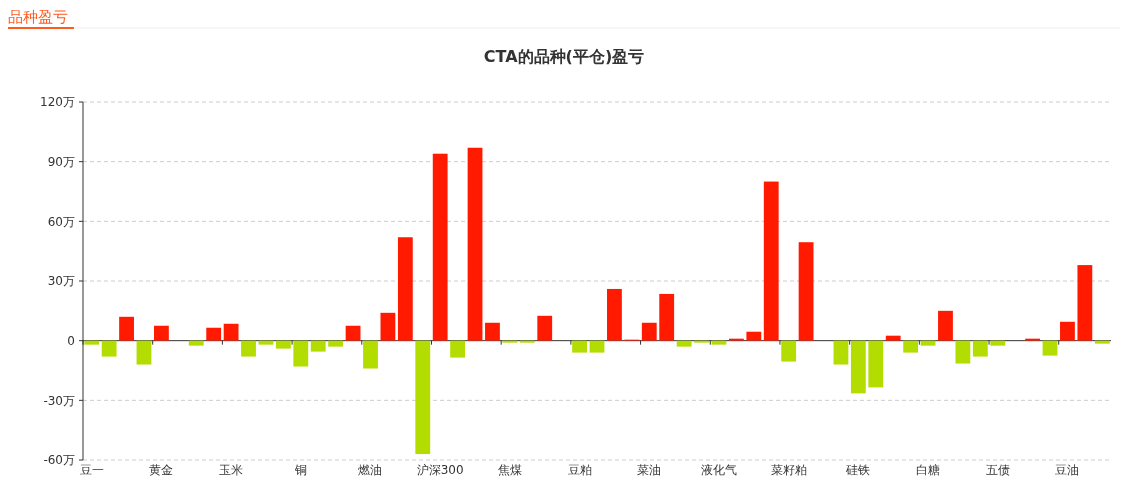 This screenshot has height=492, width=1128. What do you see at coordinates (1067, 470) in the screenshot?
I see `x-tick-label: 豆油` at bounding box center [1067, 470].